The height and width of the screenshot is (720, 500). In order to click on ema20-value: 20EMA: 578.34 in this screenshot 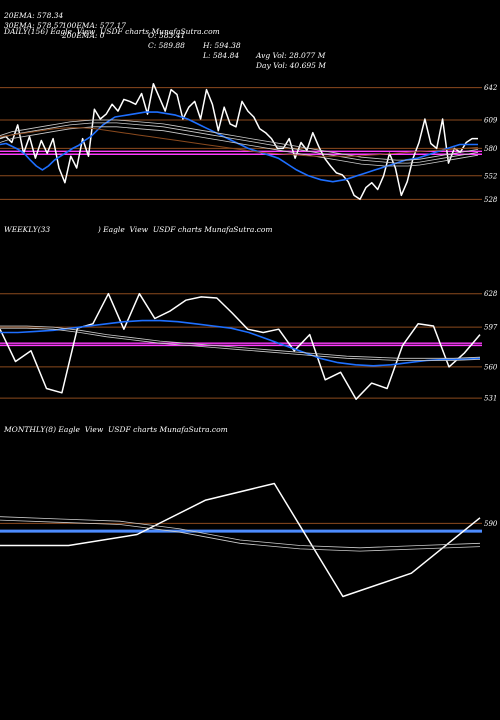, I will do `click(34, 15)`.